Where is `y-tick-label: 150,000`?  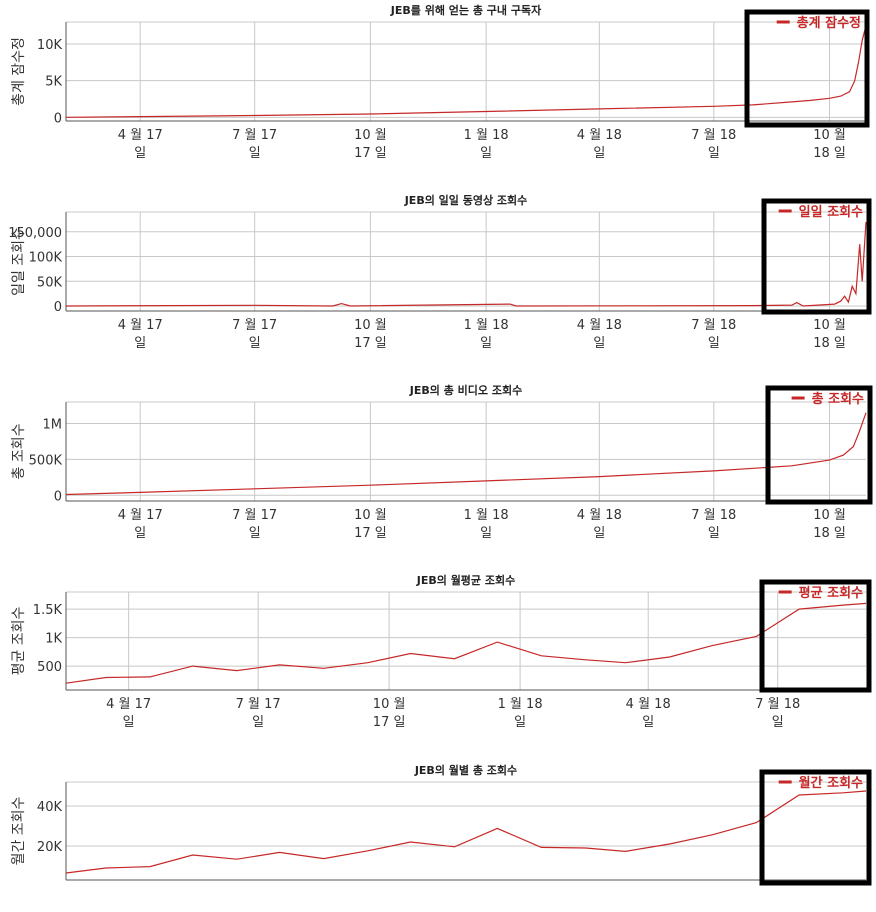
y-tick-label: 150,000 is located at coordinates (35, 233).